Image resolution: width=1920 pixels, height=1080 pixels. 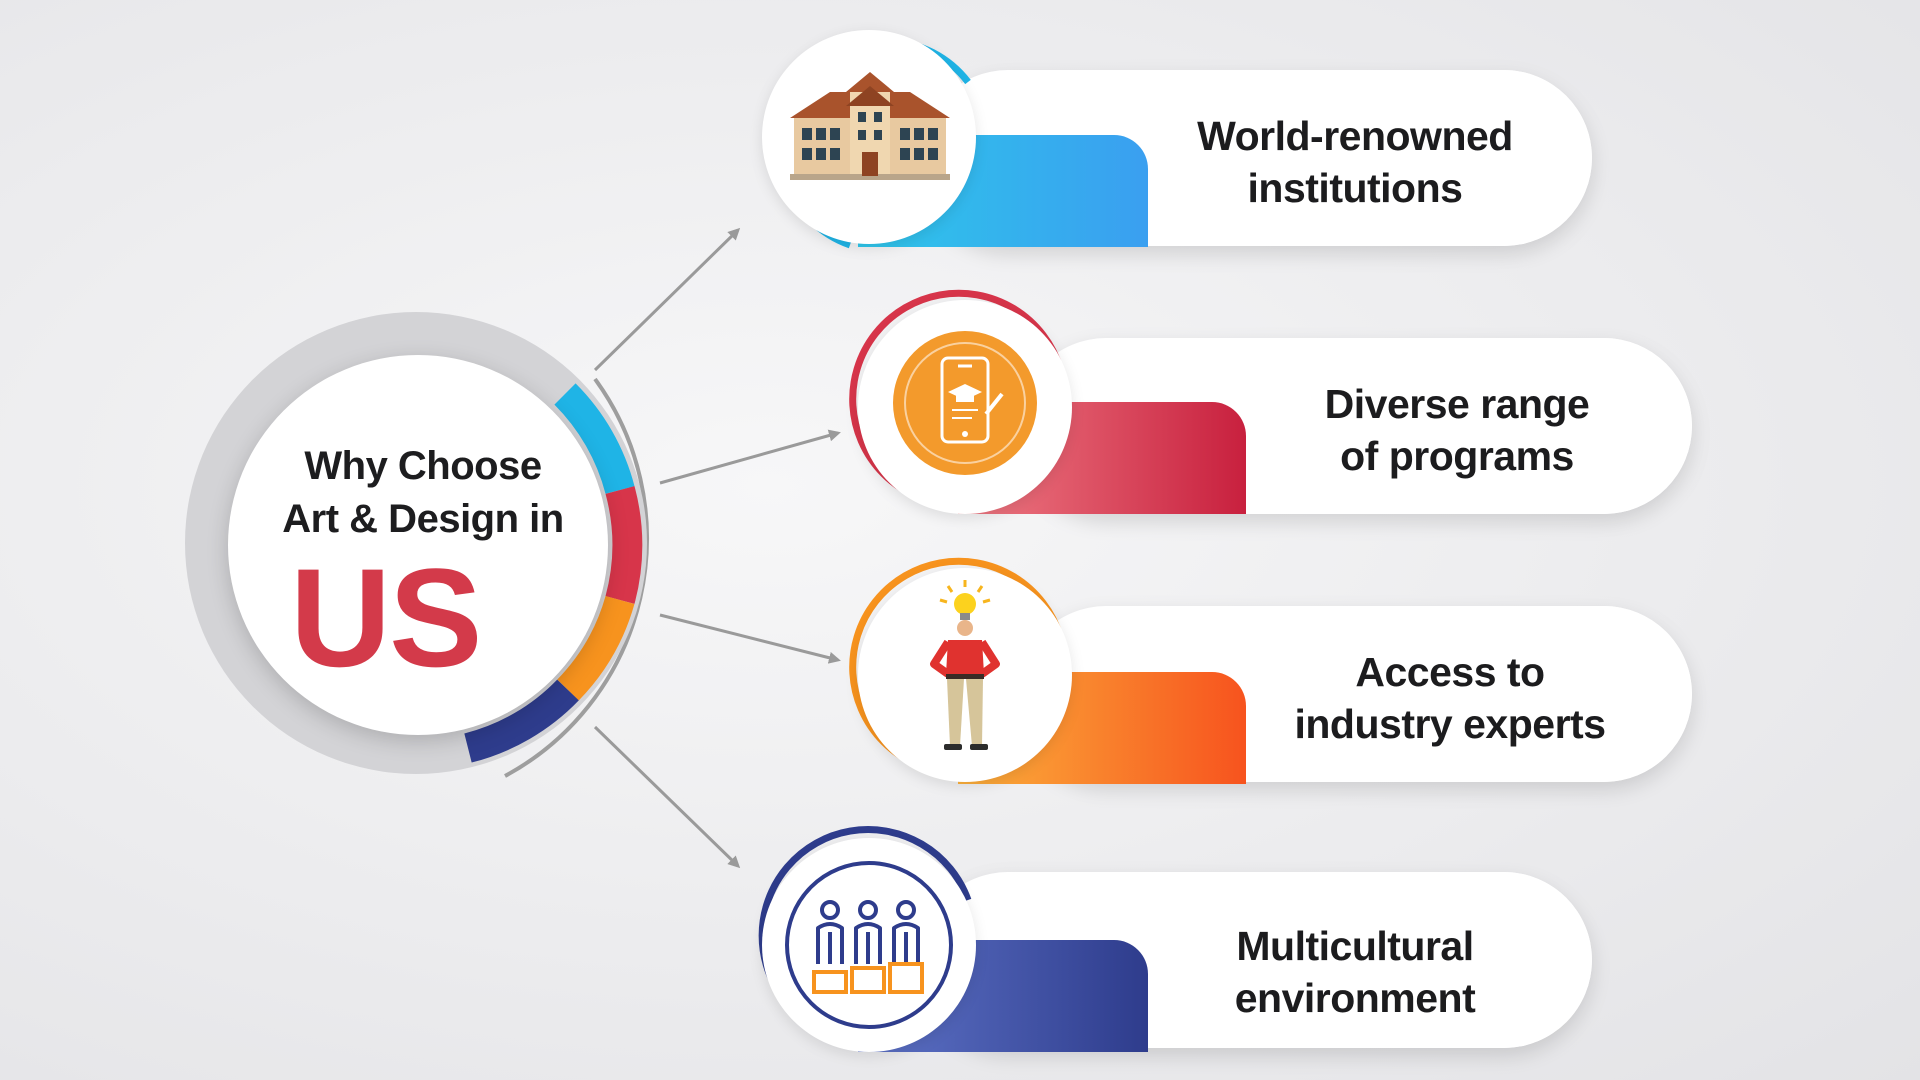 What do you see at coordinates (1355, 972) in the screenshot?
I see `item-4-label: Multicultural environment` at bounding box center [1355, 972].